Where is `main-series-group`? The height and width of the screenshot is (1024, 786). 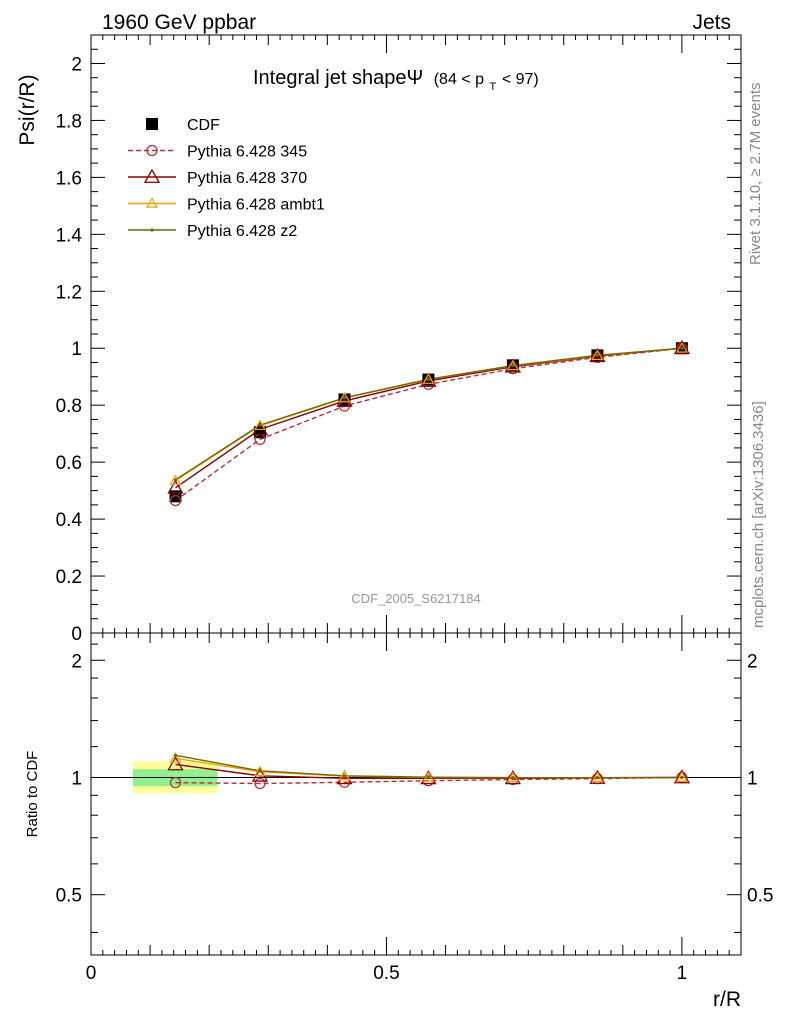 main-series-group is located at coordinates (429, 423).